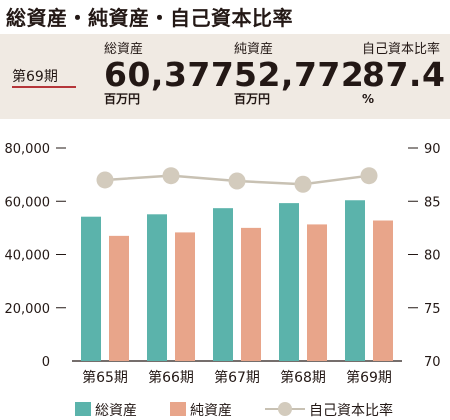 Image resolution: width=450 pixels, height=420 pixels. Describe the element at coordinates (285, 409) in the screenshot. I see `legend-line-marker-icon` at that location.